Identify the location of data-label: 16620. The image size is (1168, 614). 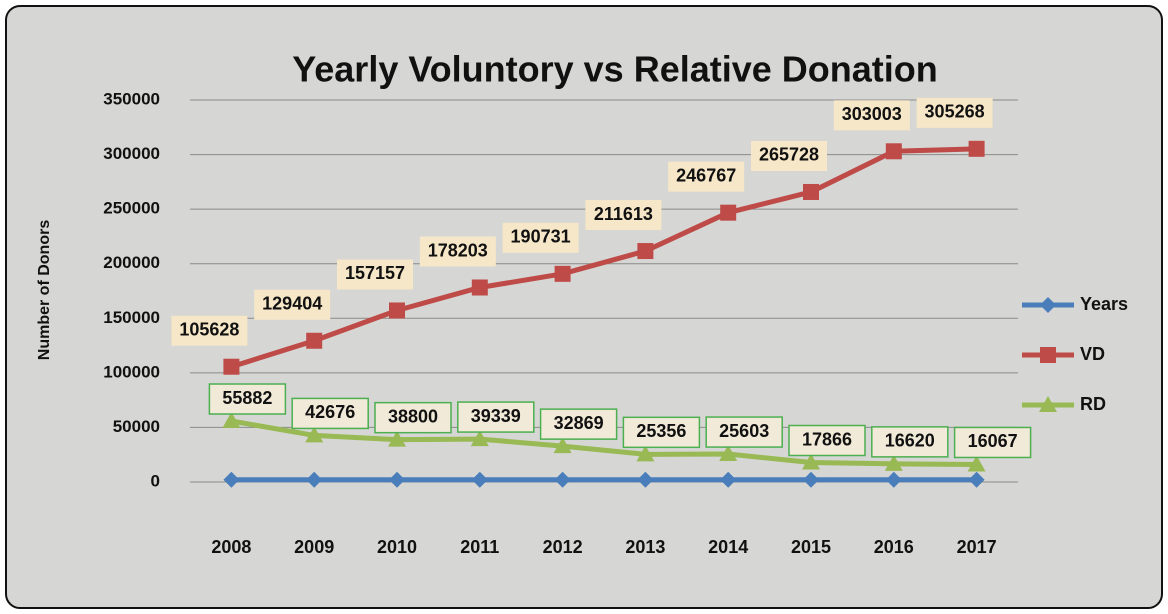
(910, 441).